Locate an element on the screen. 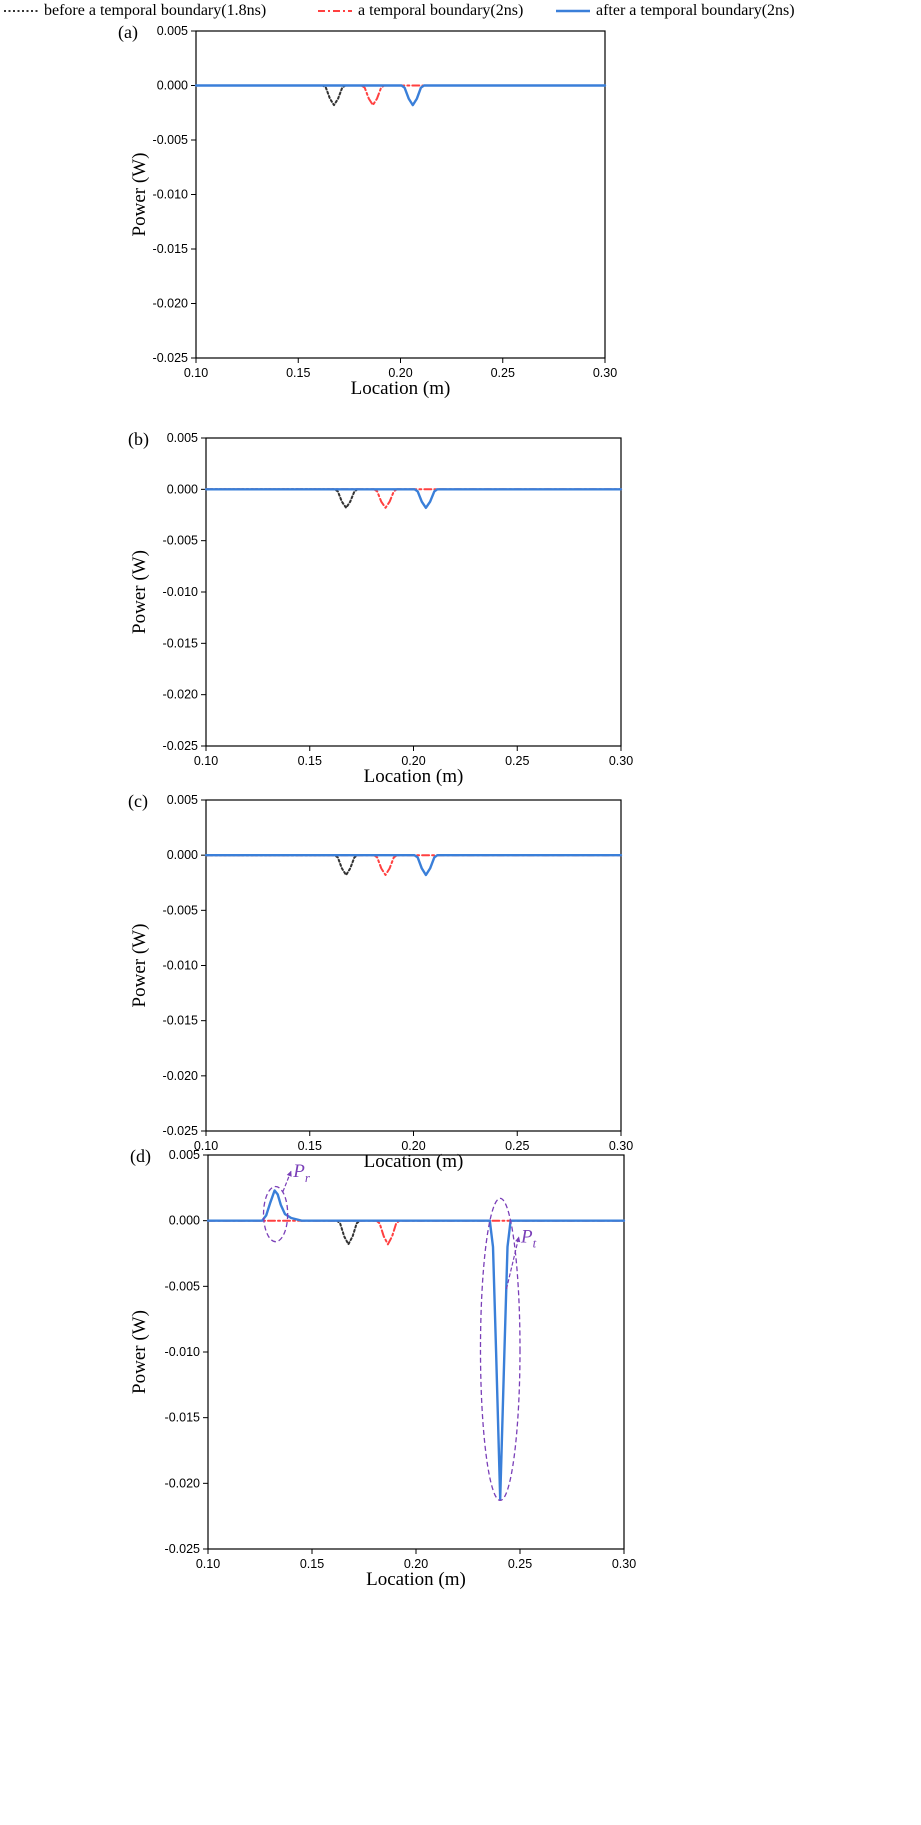 This screenshot has width=921, height=1825. annotation-subscript: r is located at coordinates (308, 1177).